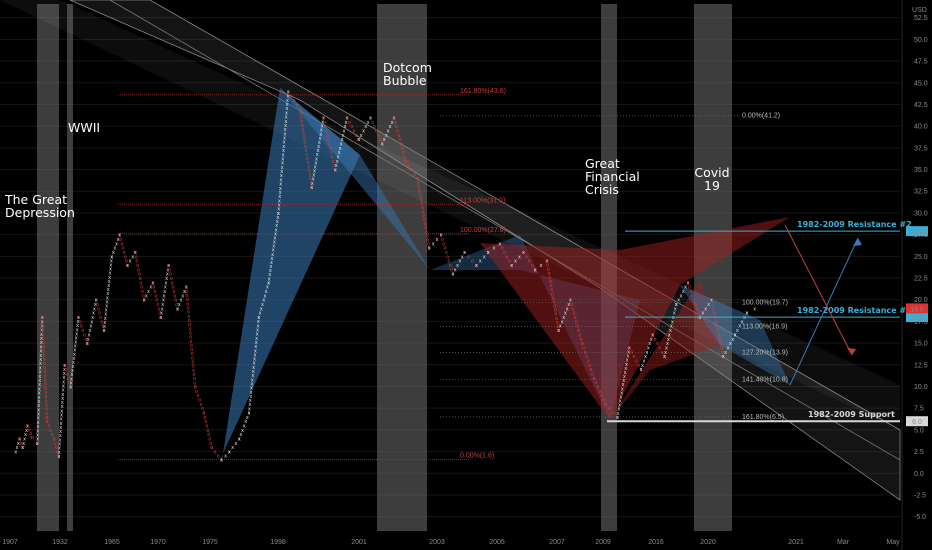 This screenshot has width=932, height=550. What do you see at coordinates (796, 542) in the screenshot?
I see `time-tick-label: 2021` at bounding box center [796, 542].